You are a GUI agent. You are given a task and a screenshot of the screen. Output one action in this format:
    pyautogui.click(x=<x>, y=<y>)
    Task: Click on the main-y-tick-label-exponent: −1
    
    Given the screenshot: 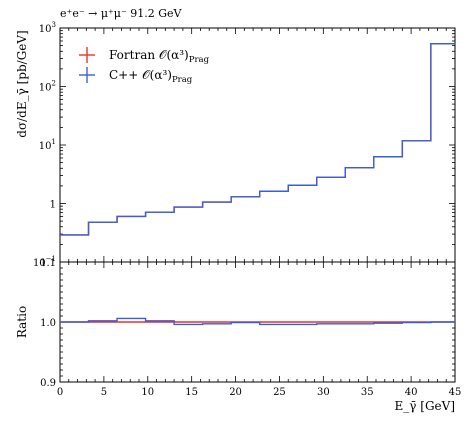 What is the action you would take?
    pyautogui.click(x=51, y=259)
    